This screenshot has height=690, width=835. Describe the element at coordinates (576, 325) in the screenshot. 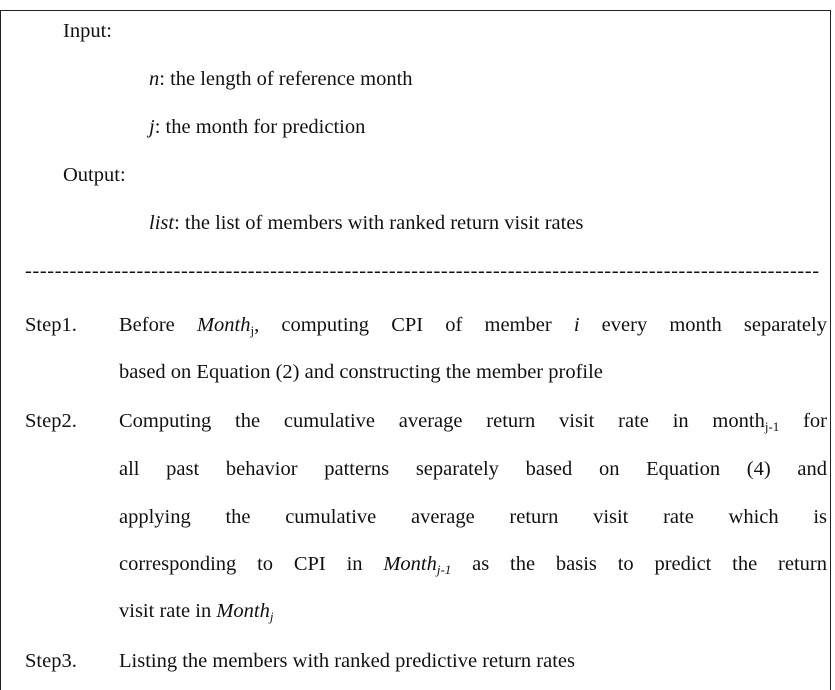

I see `text: i` at that location.